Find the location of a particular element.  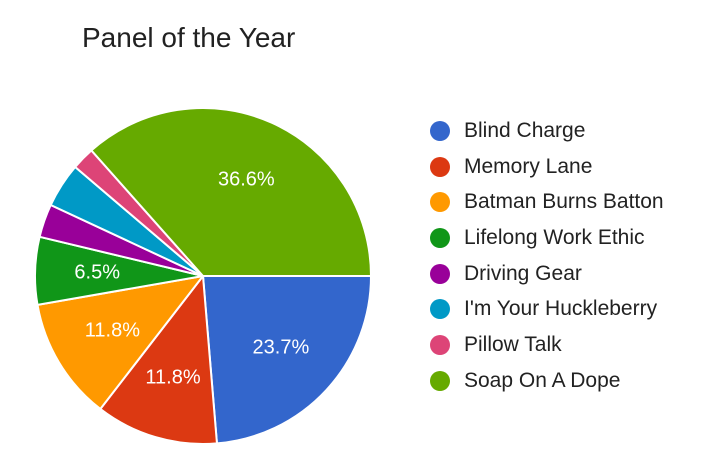

chart-title: Panel of the Year is located at coordinates (189, 37).